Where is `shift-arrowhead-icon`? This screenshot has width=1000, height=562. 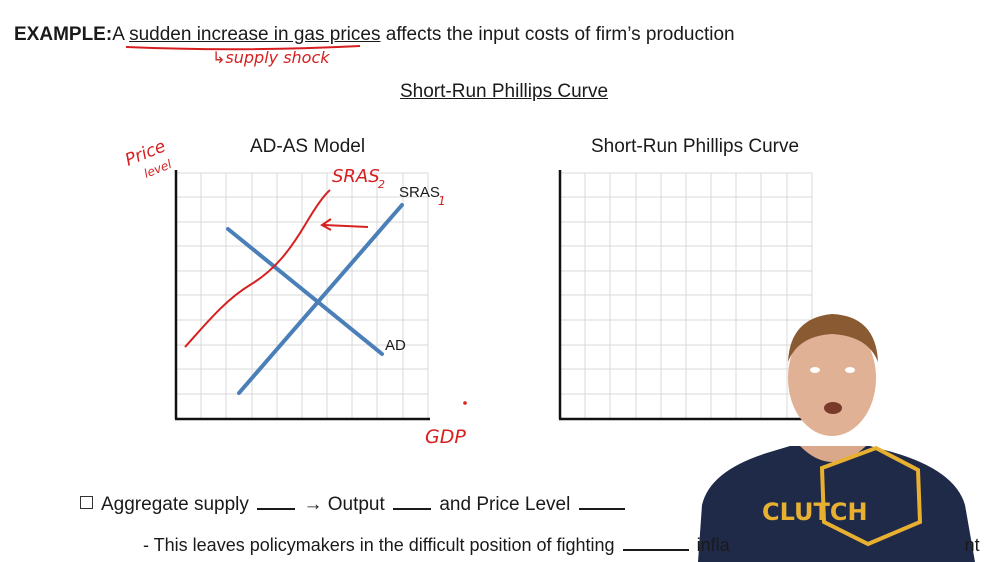 shift-arrowhead-icon is located at coordinates (326, 224).